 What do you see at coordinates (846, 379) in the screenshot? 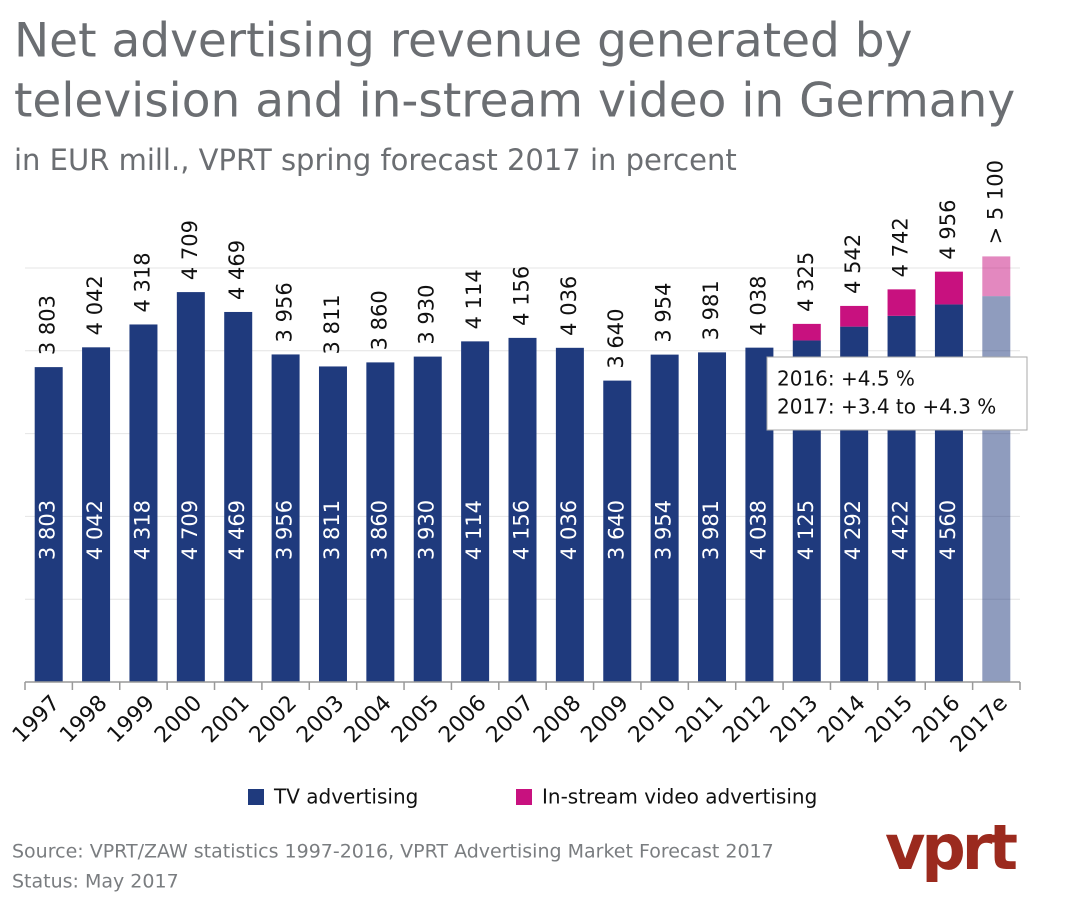
I see `annotation: 2016: +4.5 %` at bounding box center [846, 379].